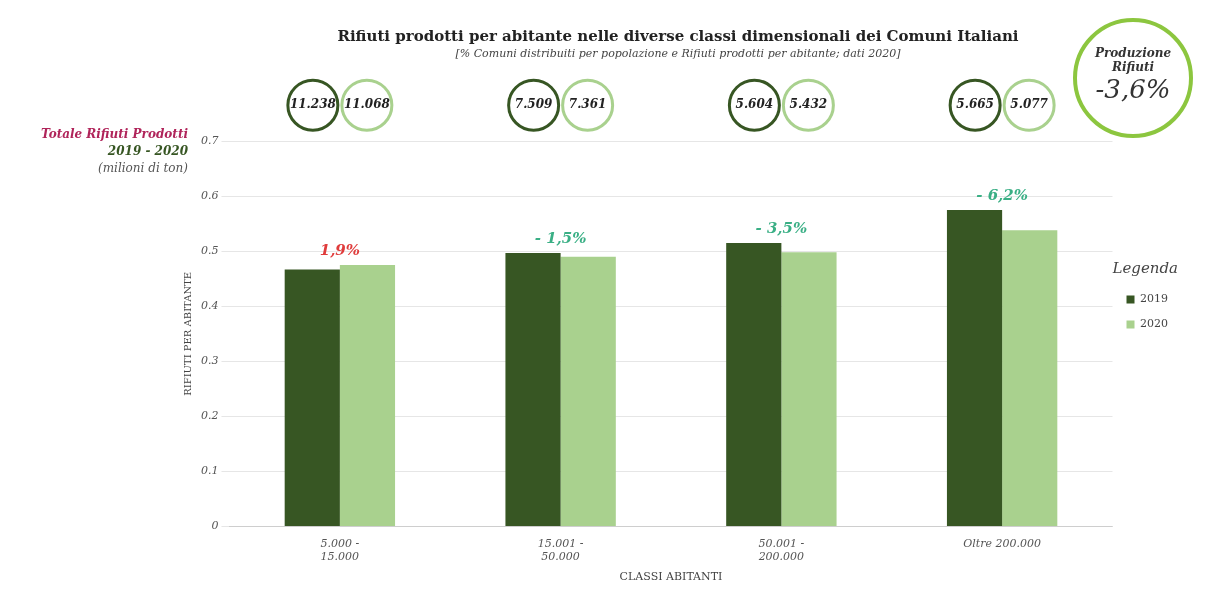  What do you see at coordinates (1133, 89) in the screenshot?
I see `text: -3,6%` at bounding box center [1133, 89].